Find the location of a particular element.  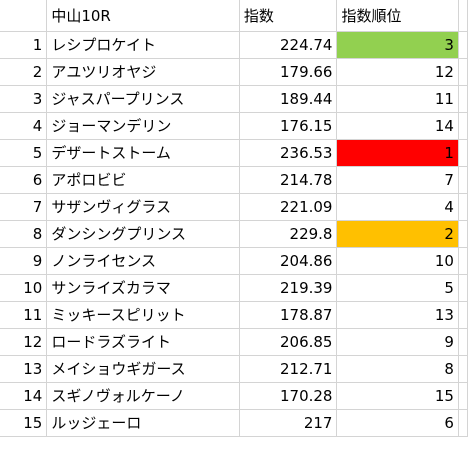

table-row: 8 ダンシングプリンス 229.8 2 is located at coordinates (234, 234).